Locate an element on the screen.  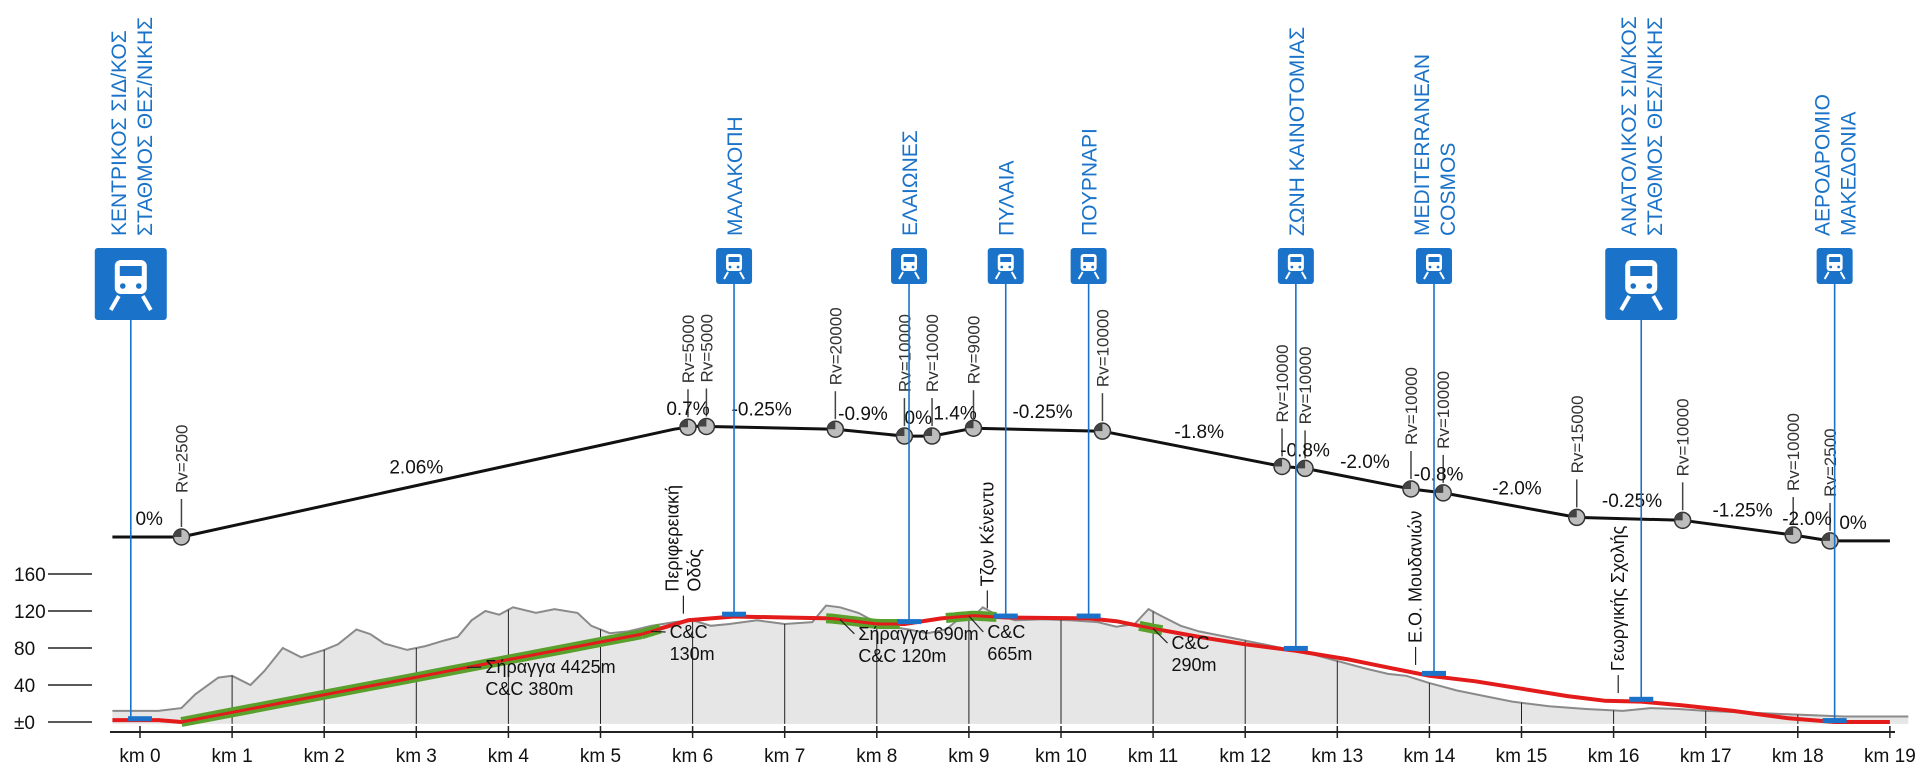
road-crossing-label: Ε.Ο. Μουδανιών is located at coordinates (1416, 577).